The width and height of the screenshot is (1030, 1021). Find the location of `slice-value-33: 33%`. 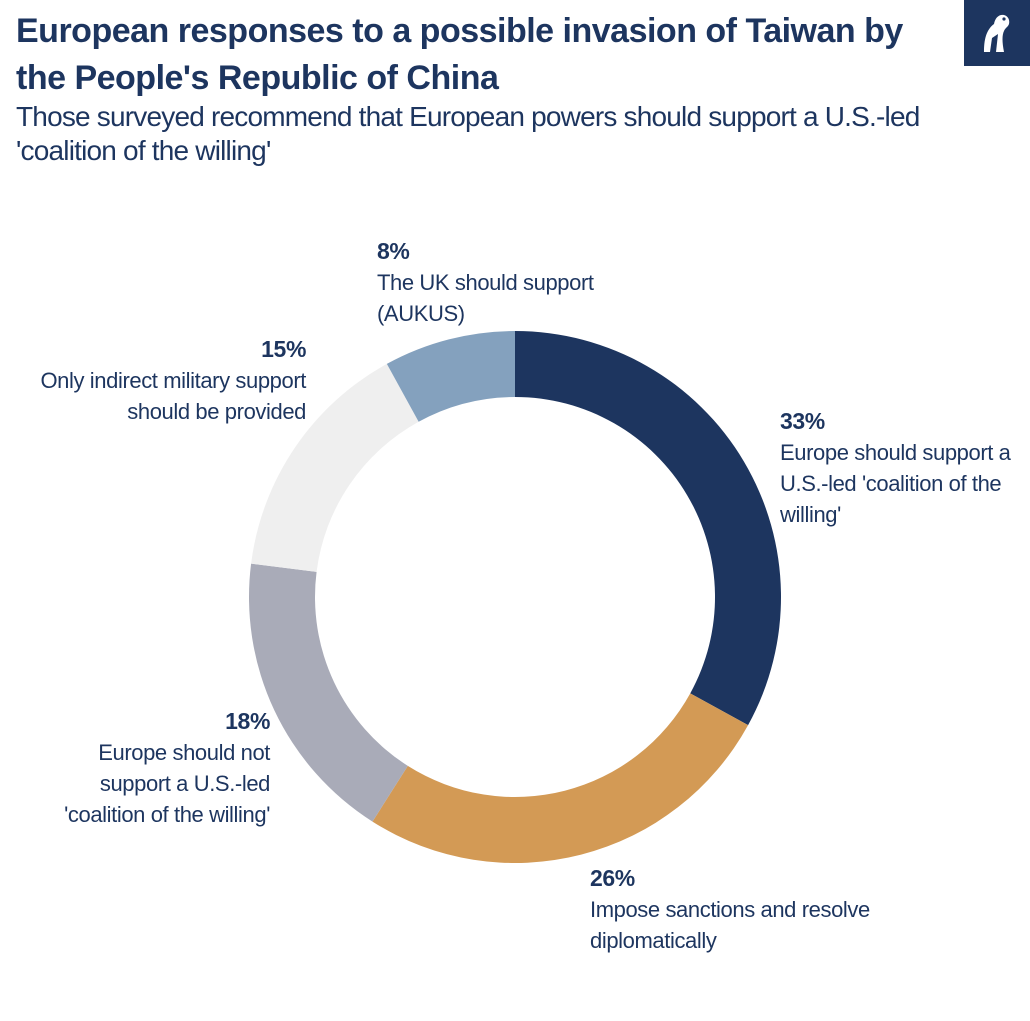

slice-value-33: 33% is located at coordinates (802, 421).